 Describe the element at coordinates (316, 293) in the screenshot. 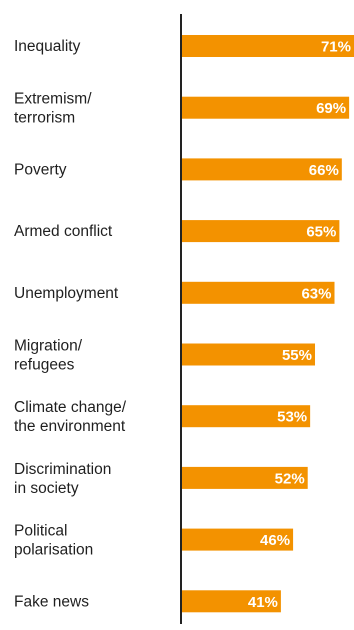

I see `bar-value-label-4: 63%` at that location.